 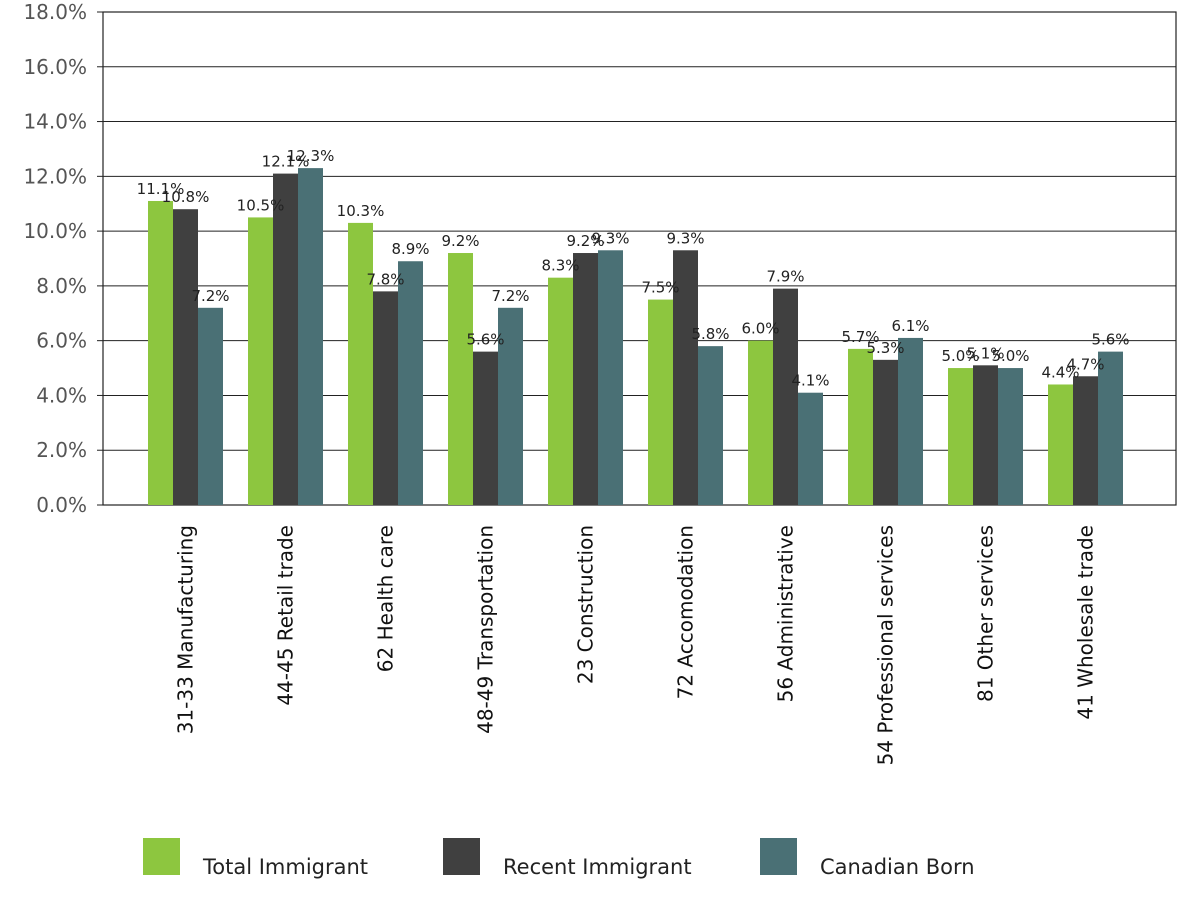 I want to click on data-label: 8.9%, so click(x=410, y=249).